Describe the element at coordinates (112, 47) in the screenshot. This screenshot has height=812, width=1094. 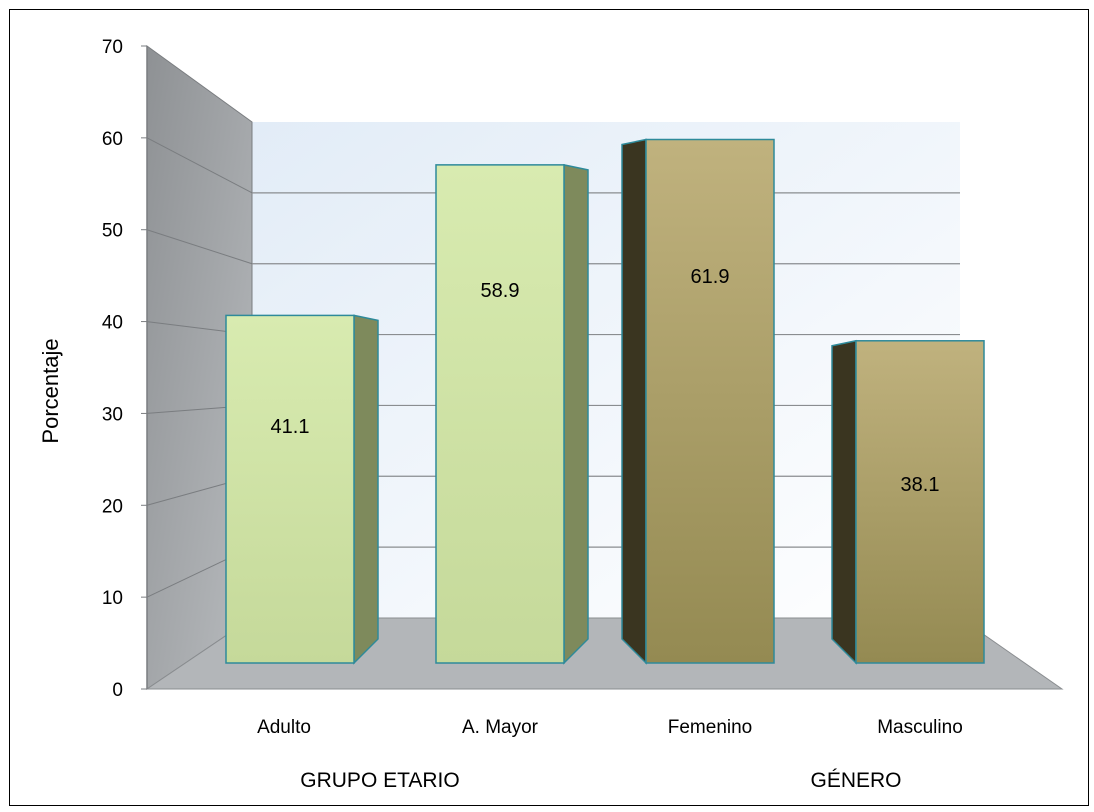
I see `y-tick-label: 70` at that location.